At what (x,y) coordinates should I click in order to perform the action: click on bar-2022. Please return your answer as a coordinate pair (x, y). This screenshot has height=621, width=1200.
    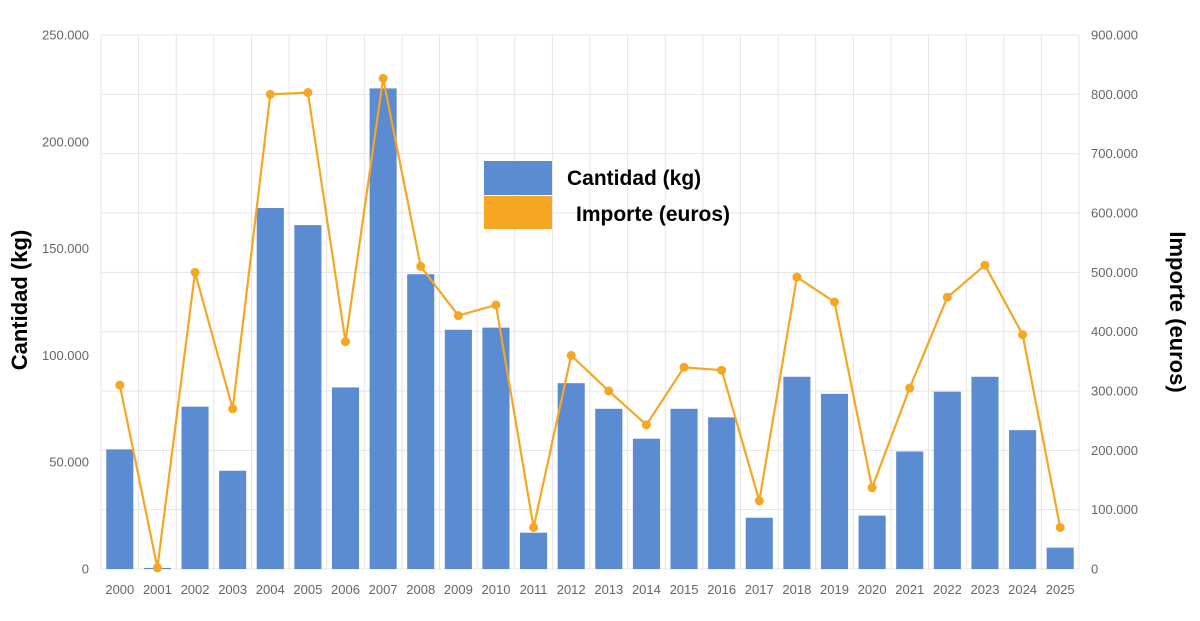
    Looking at the image, I should click on (947, 480).